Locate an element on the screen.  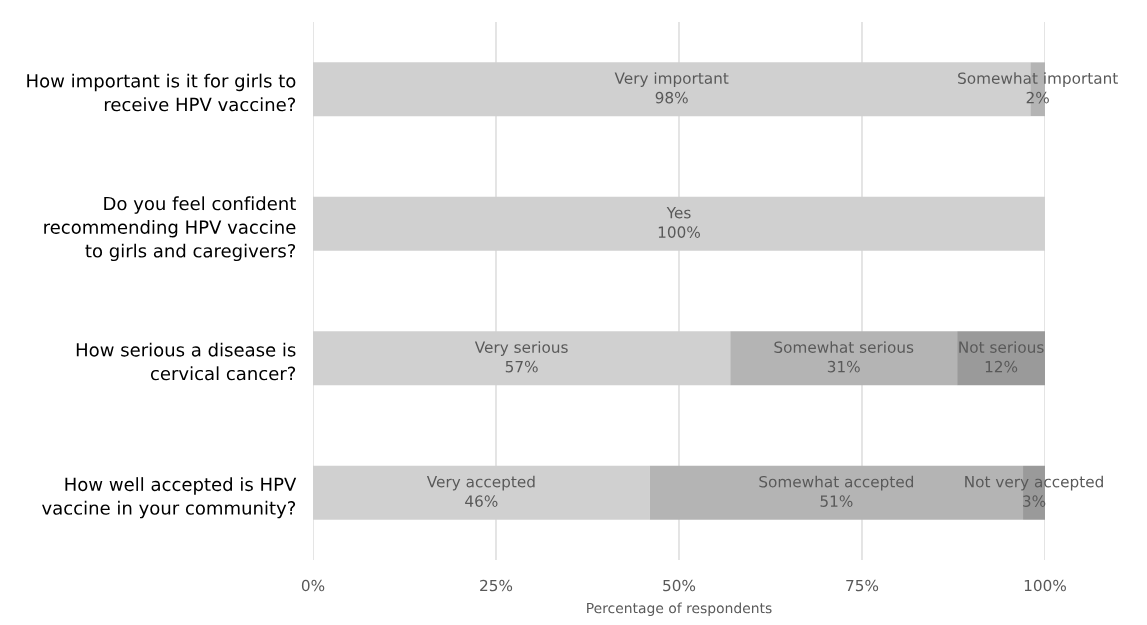
x-tick-label: 50% is located at coordinates (679, 585).